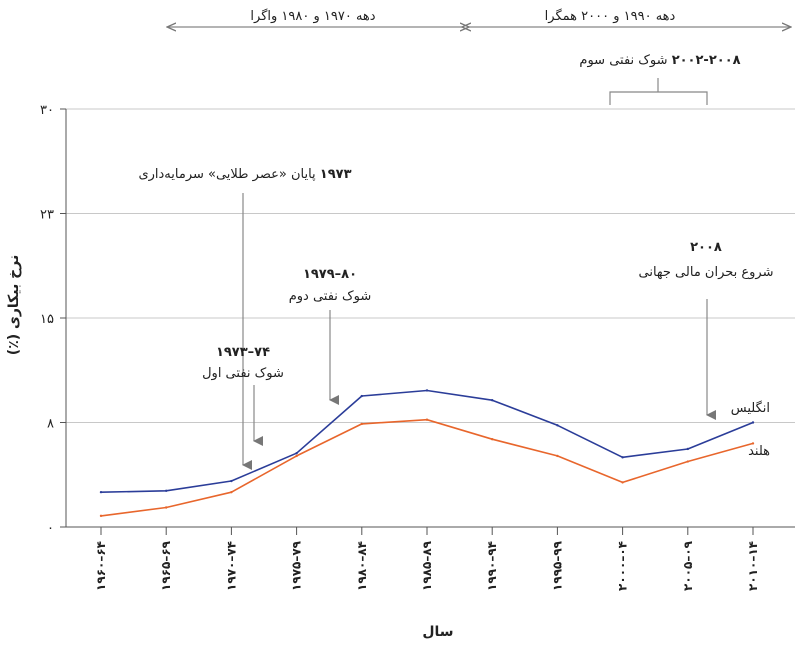  Describe the element at coordinates (705, 272) in the screenshot. I see `crisis-text: شروع بحران مالی جهانی` at that location.